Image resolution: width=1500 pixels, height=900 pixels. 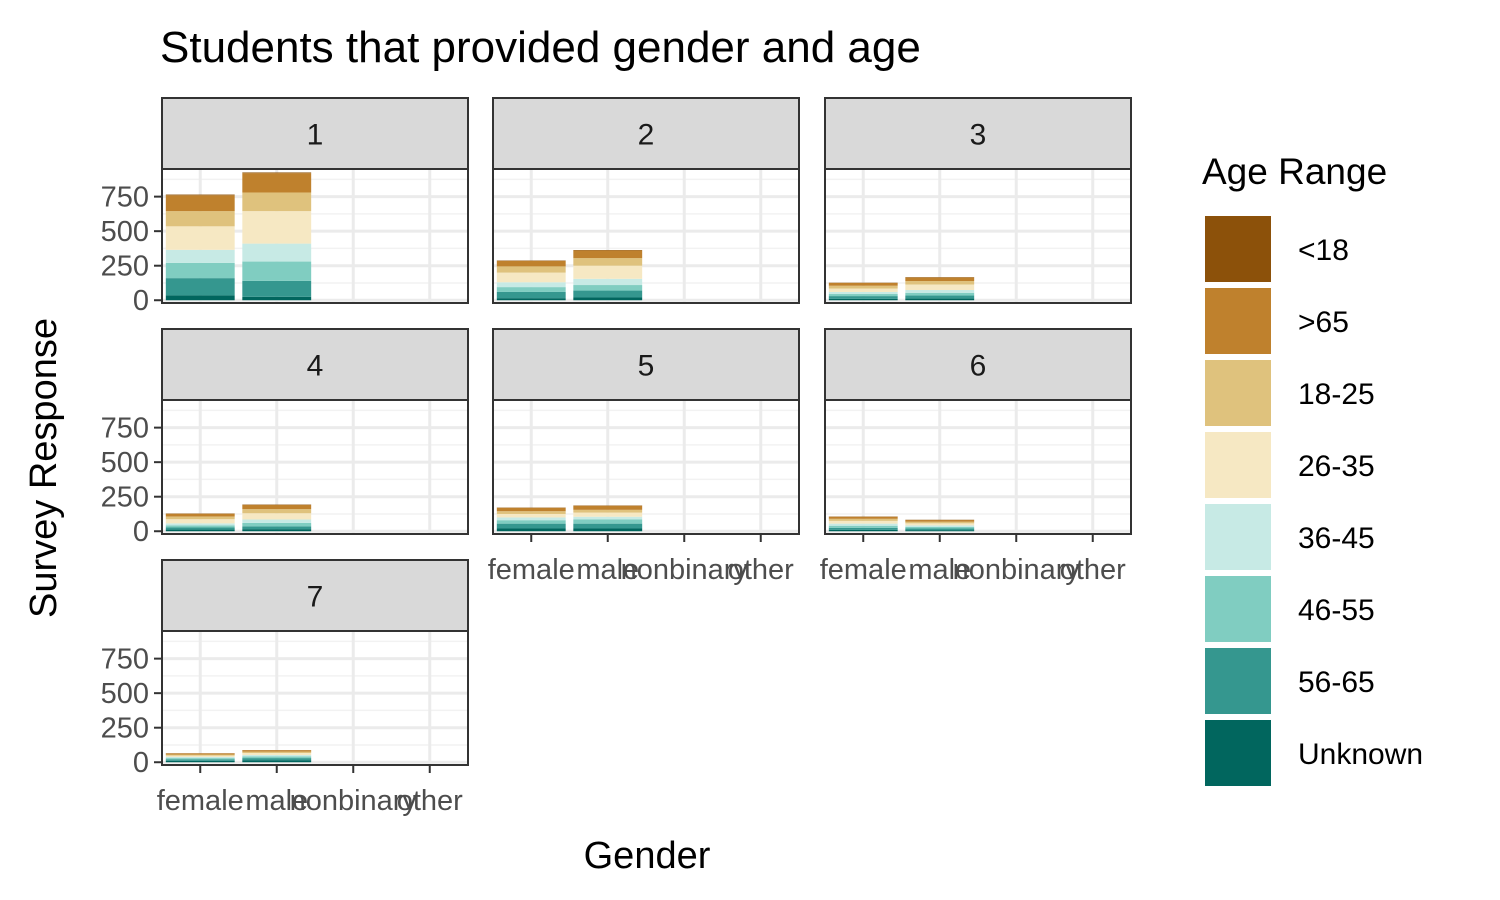 What do you see at coordinates (1294, 171) in the screenshot?
I see `legend-title: Age Range` at bounding box center [1294, 171].